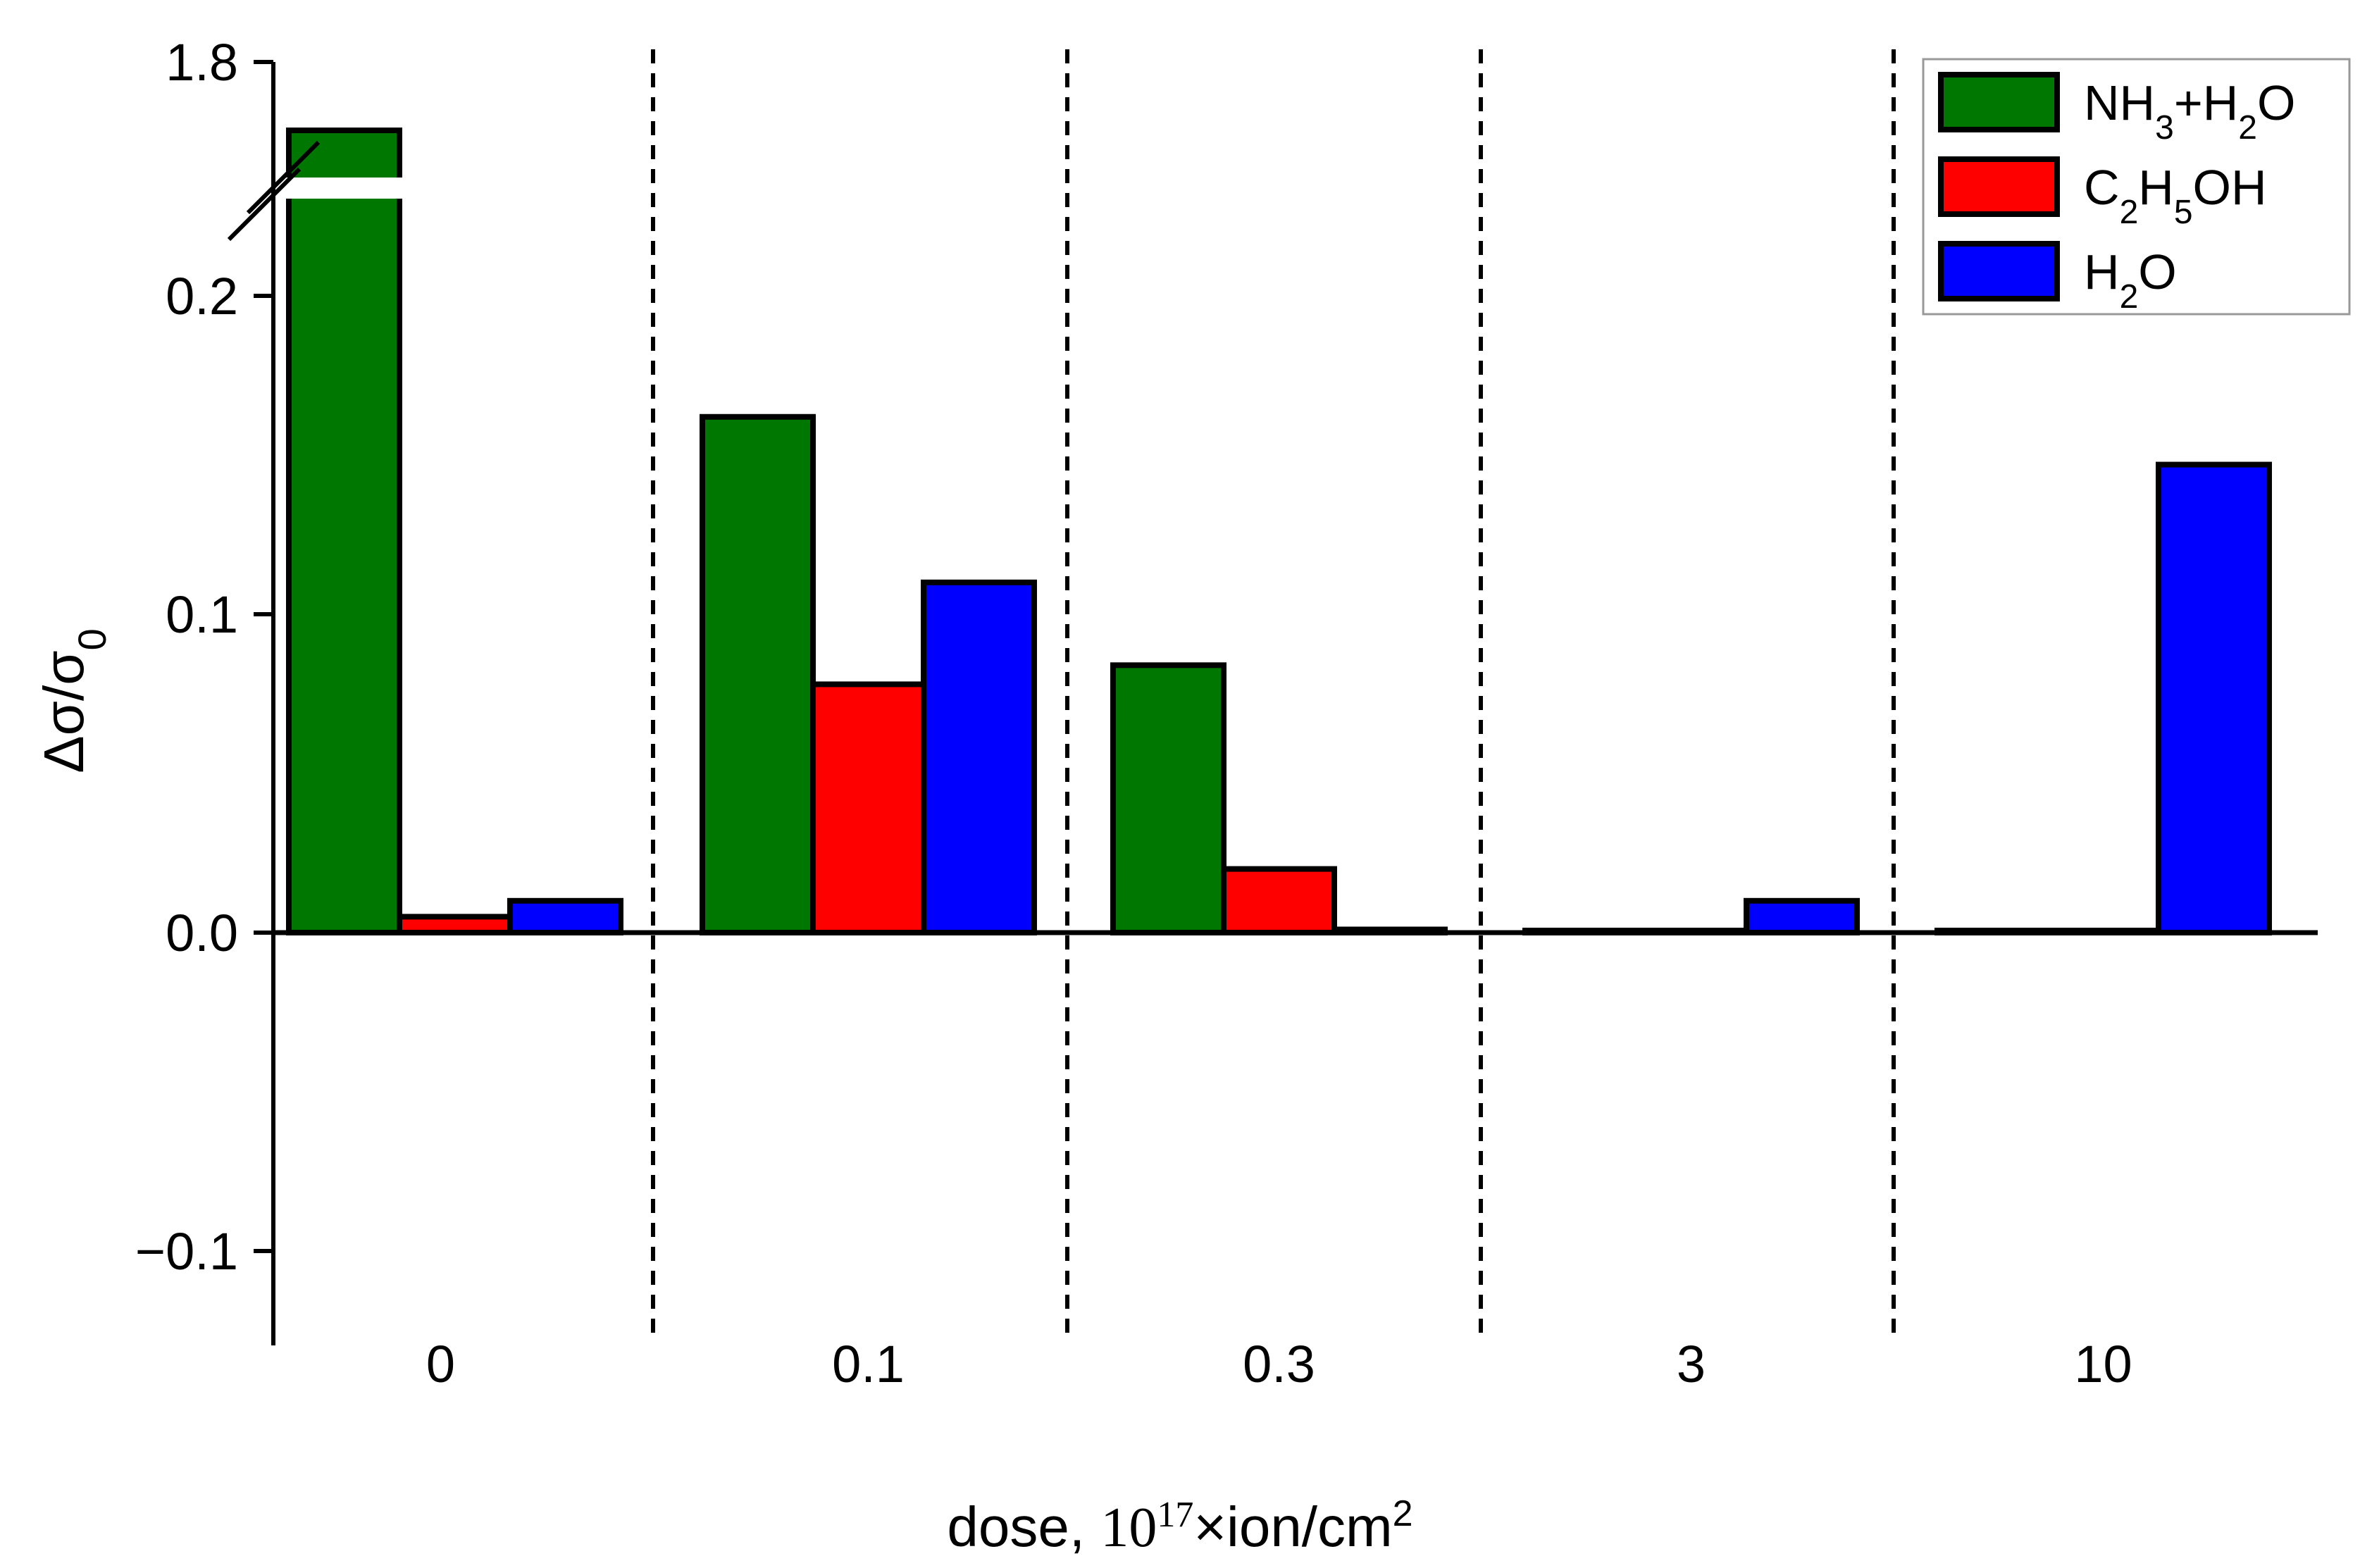 Image resolution: width=2360 pixels, height=1568 pixels. I want to click on y-tick-label: 0.1, so click(202, 614).